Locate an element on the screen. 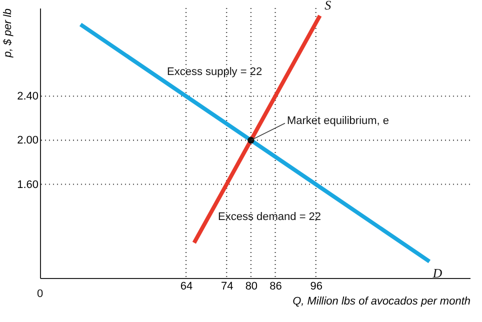  series-label: S is located at coordinates (328, 6).